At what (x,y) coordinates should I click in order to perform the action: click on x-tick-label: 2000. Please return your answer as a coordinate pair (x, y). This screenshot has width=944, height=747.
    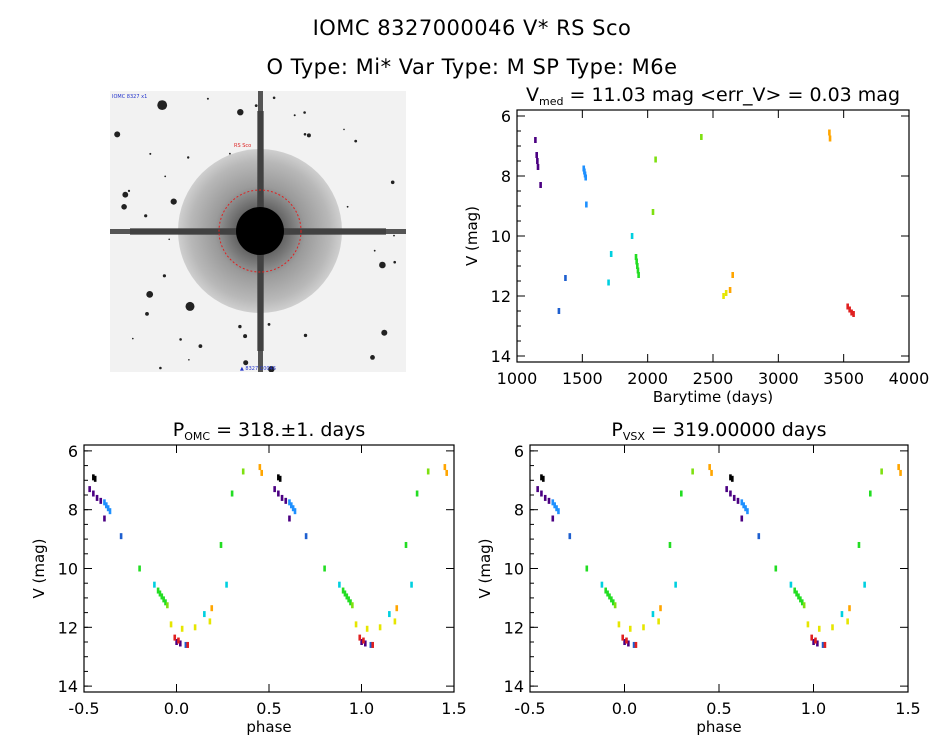
    Looking at the image, I should click on (647, 378).